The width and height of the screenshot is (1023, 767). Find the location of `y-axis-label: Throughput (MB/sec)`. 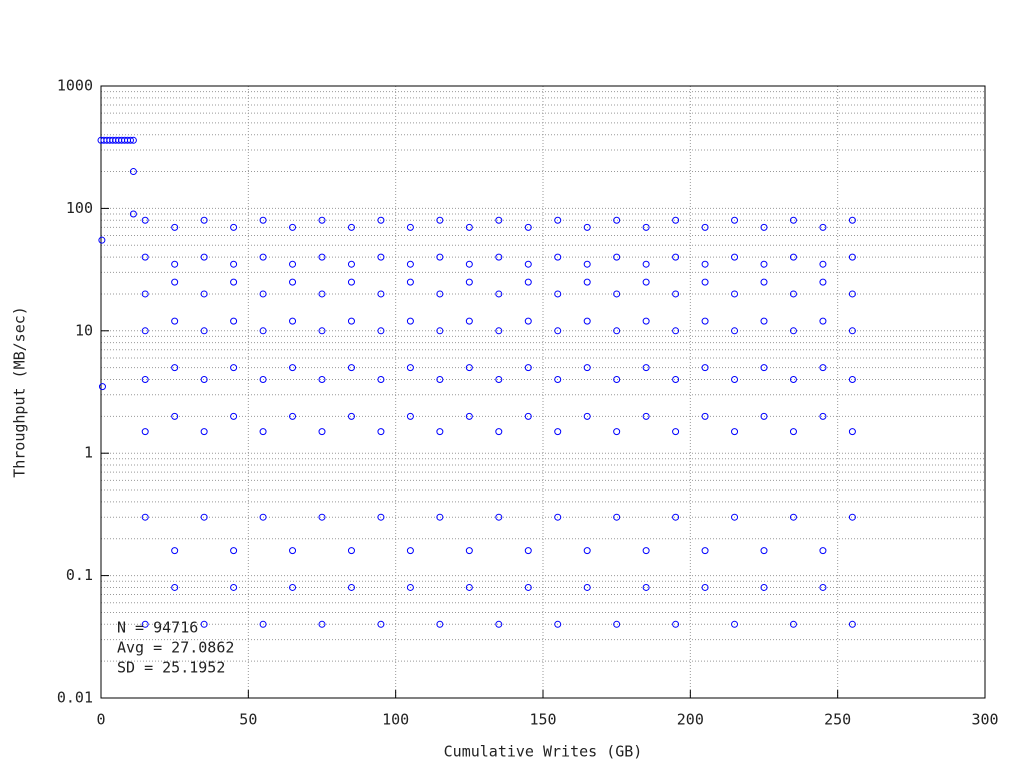

y-axis-label: Throughput (MB/sec) is located at coordinates (20, 392).